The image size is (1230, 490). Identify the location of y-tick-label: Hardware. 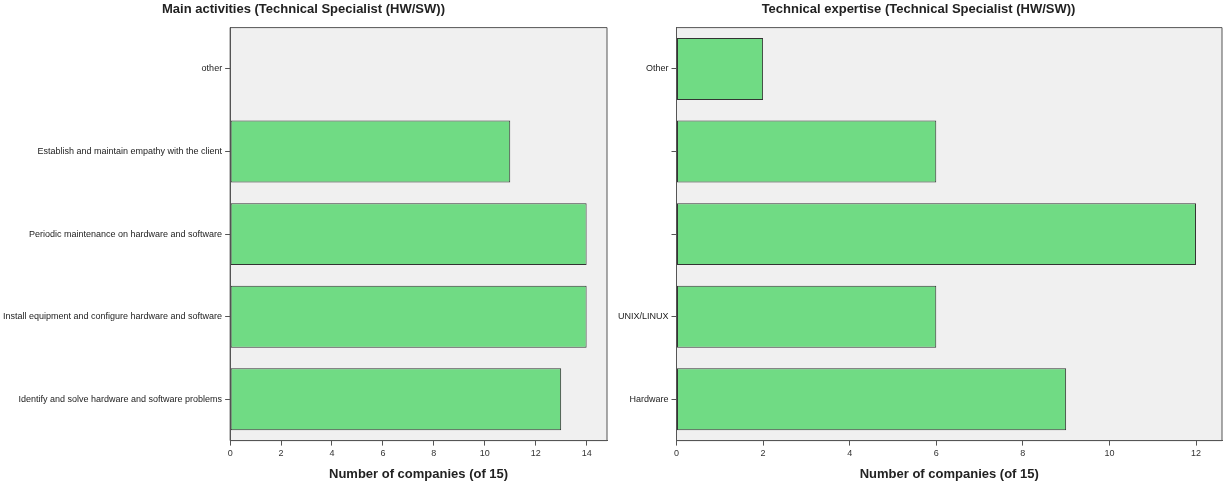
(649, 398).